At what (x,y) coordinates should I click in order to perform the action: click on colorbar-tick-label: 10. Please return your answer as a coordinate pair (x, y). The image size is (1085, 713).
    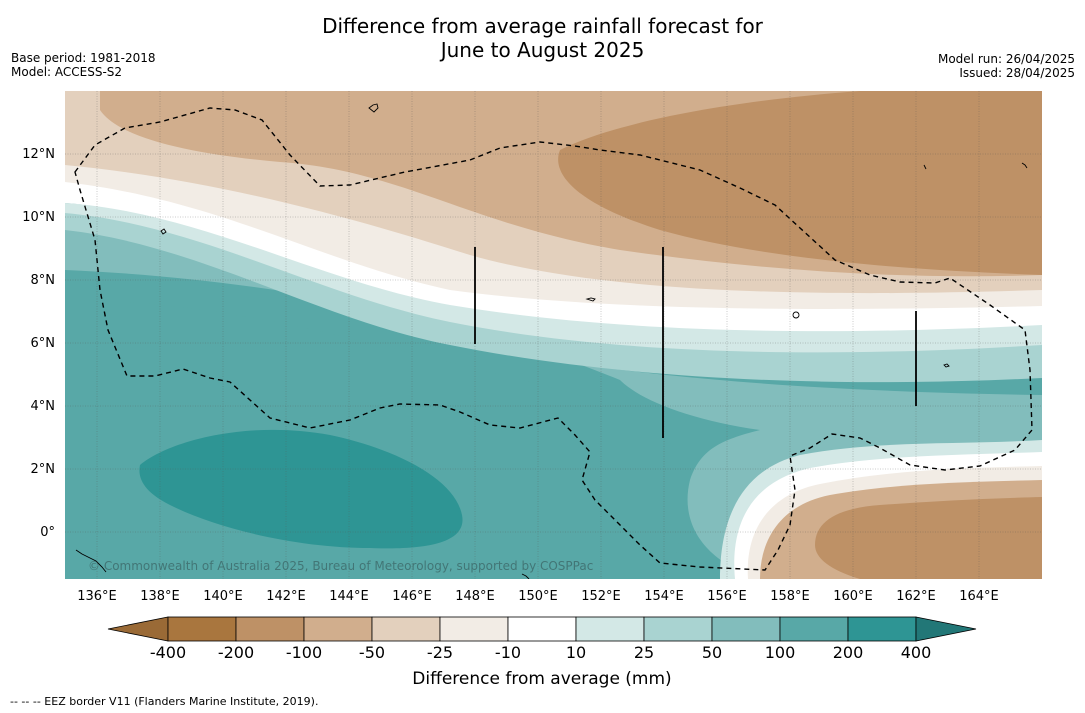
    Looking at the image, I should click on (576, 652).